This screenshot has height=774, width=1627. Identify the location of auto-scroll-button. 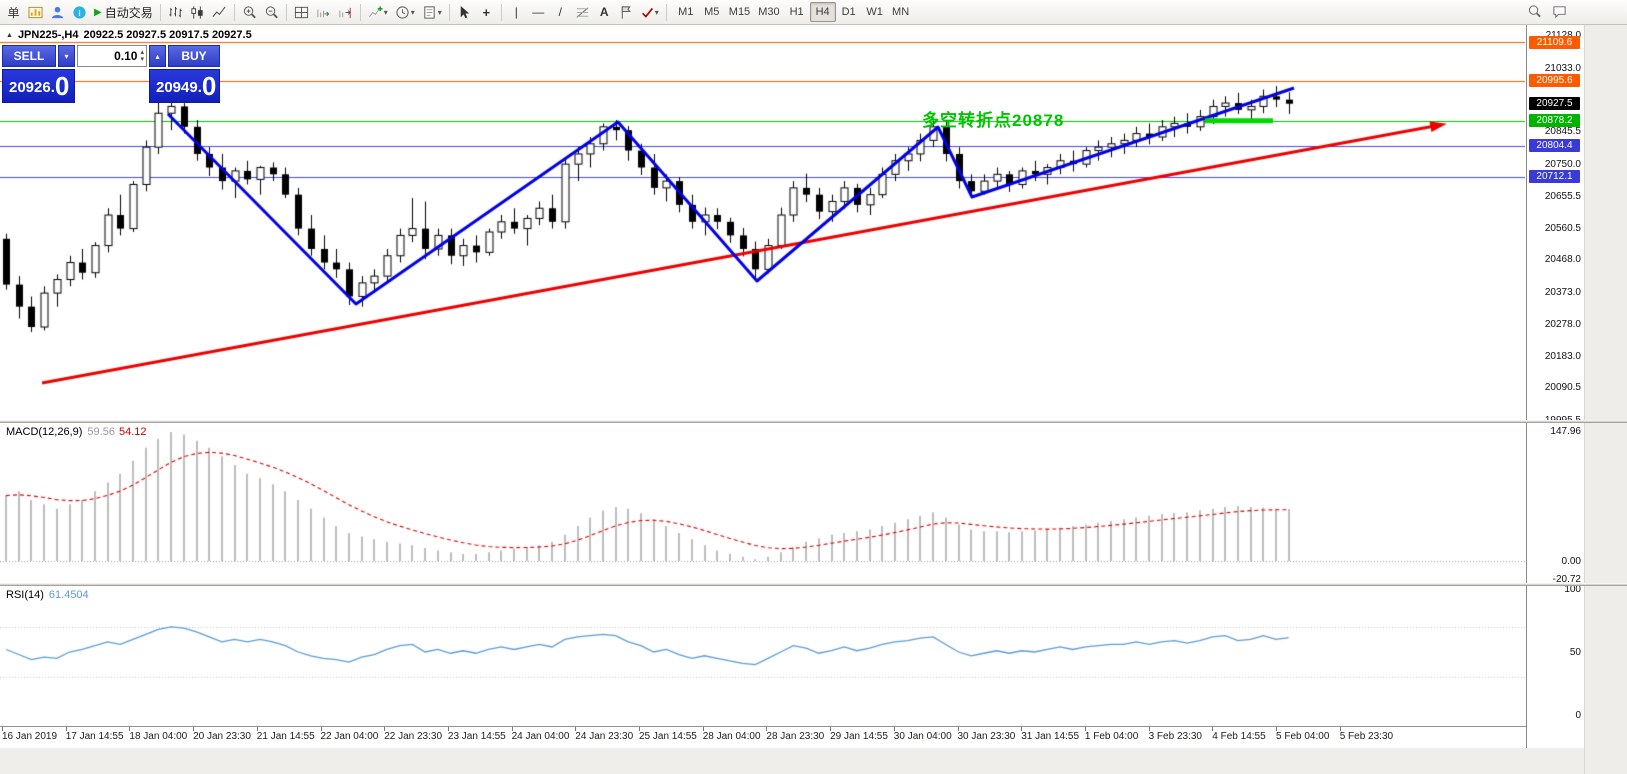
(323, 12).